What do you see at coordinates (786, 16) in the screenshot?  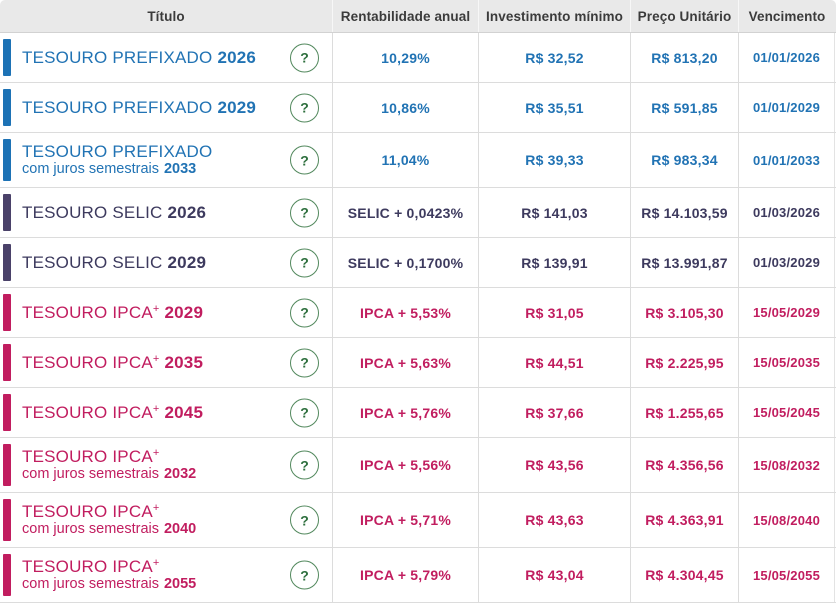 I see `column-header-vencimento: Vencimento` at bounding box center [786, 16].